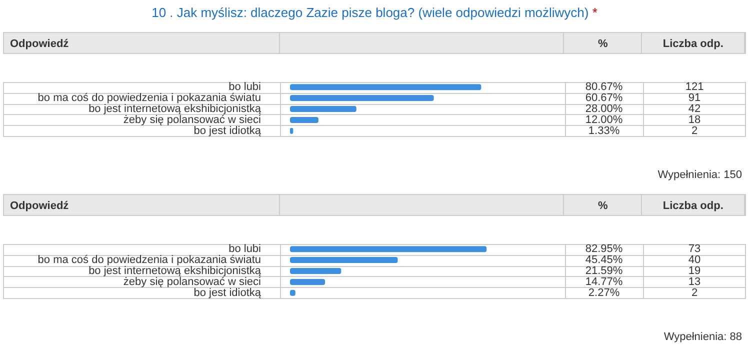 This screenshot has width=750, height=358. I want to click on chart-title: 10 . Jak myślisz: dlaczego Zazie pisze bloga? (wiele odpowiedzi możliwych) *, so click(374, 13).